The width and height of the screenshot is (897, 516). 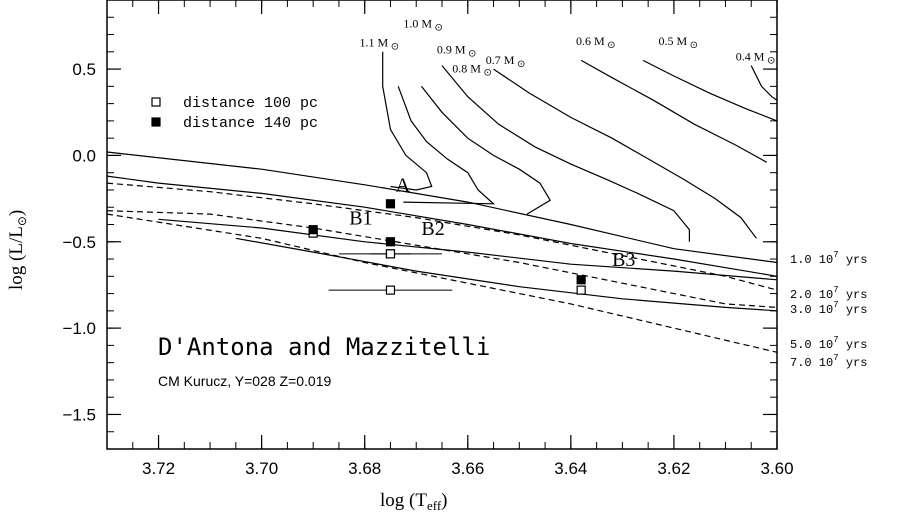 I want to click on isochrone-label: 2.0 107 yrs, so click(x=828, y=293).